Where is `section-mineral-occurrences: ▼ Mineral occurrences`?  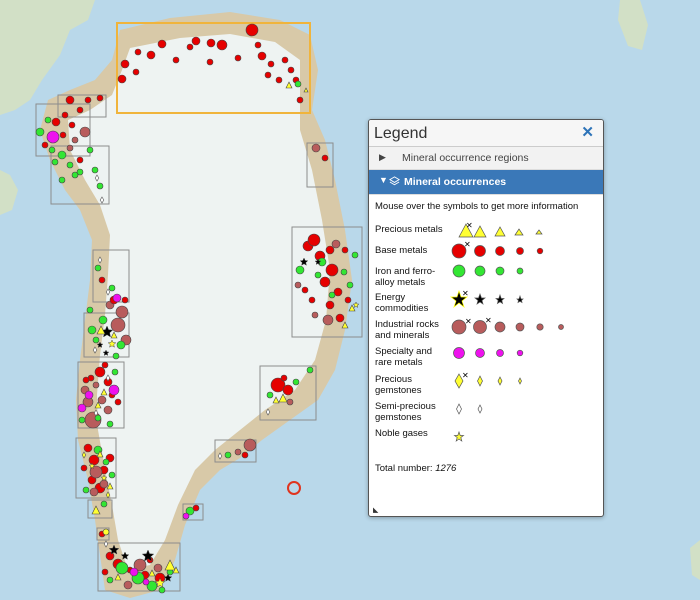
section-mineral-occurrences: ▼ Mineral occurrences is located at coordinates (486, 182).